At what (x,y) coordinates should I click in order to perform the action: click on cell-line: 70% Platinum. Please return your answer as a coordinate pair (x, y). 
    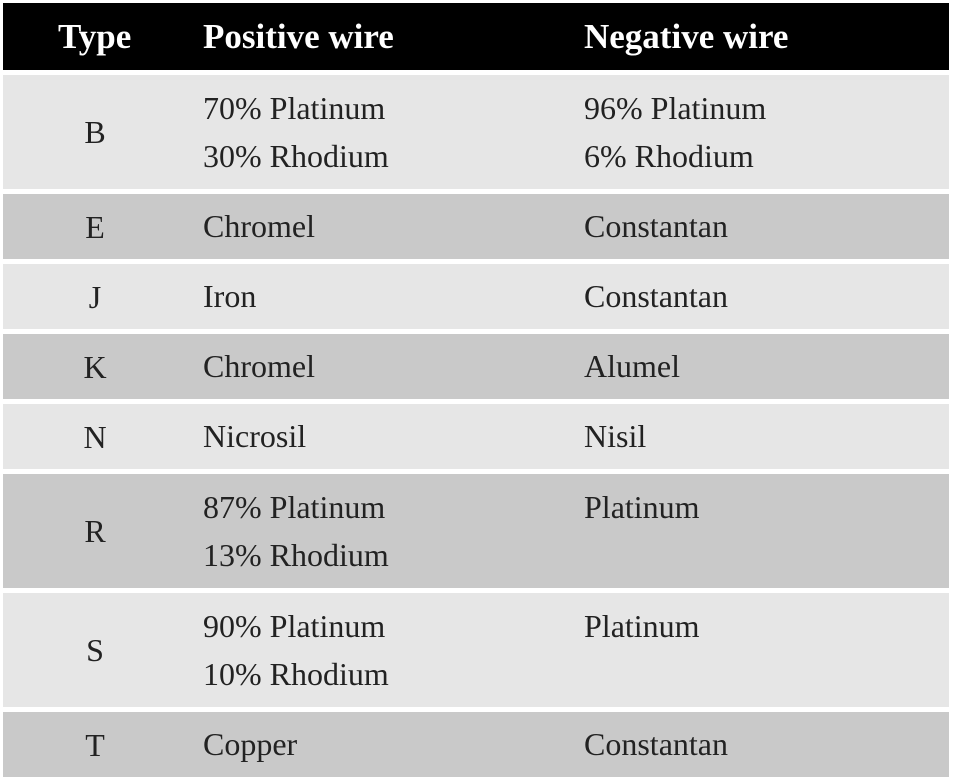
    Looking at the image, I should click on (294, 108).